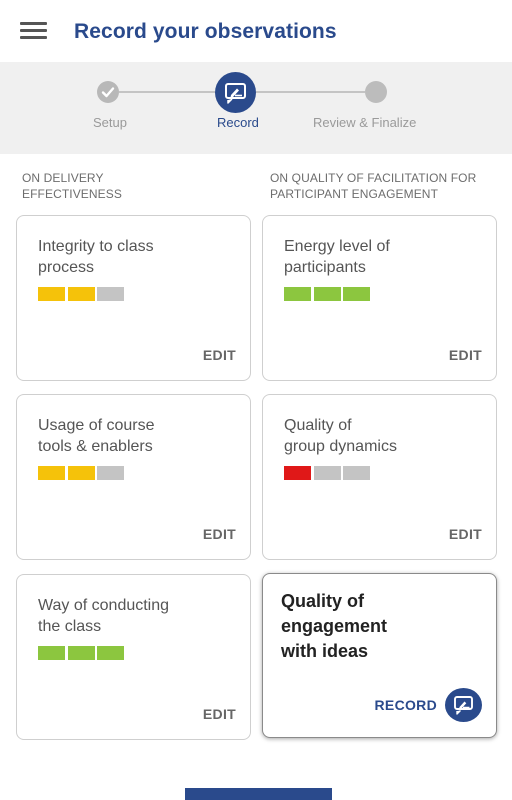 This screenshot has width=512, height=800. What do you see at coordinates (376, 92) in the screenshot?
I see `step-review-dot` at bounding box center [376, 92].